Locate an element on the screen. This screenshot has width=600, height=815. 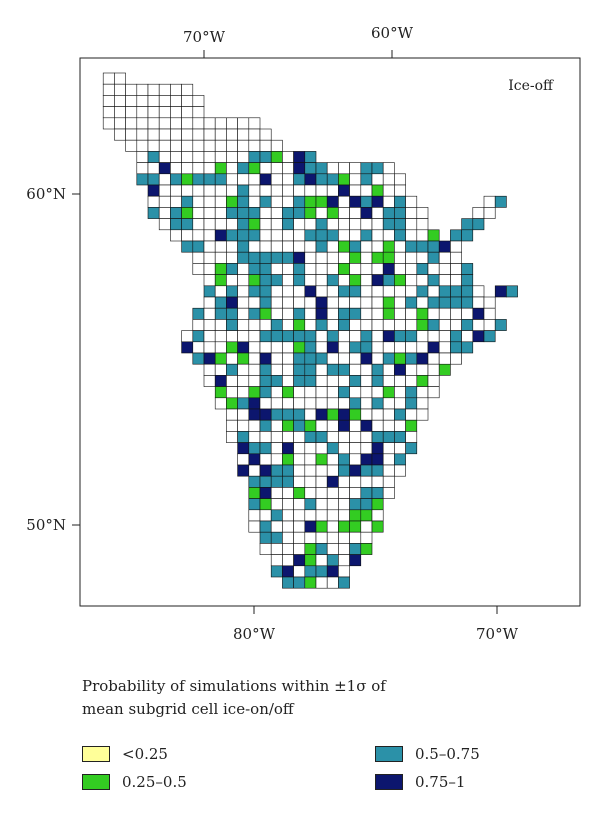
left-tick-label-50n: 50°N is located at coordinates (46, 525).